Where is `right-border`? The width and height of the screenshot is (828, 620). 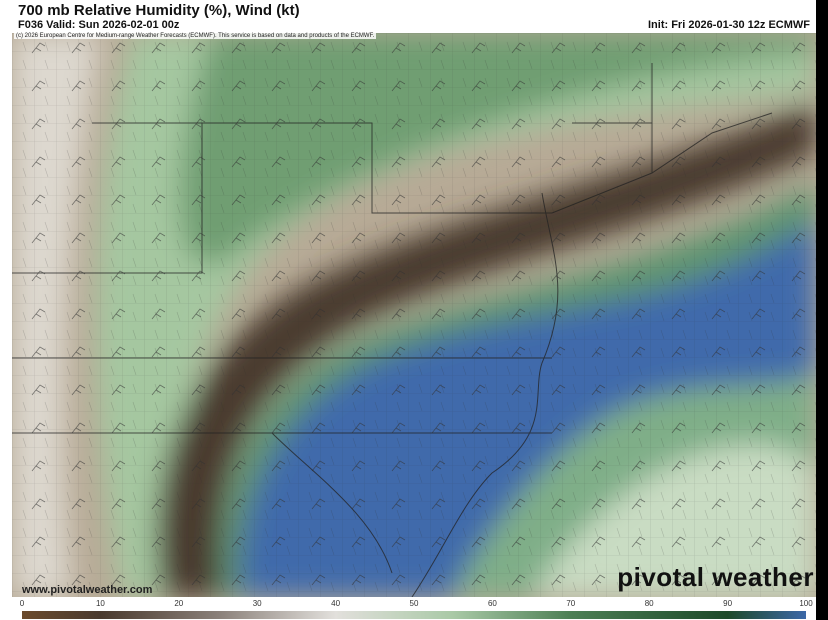 right-border is located at coordinates (822, 310).